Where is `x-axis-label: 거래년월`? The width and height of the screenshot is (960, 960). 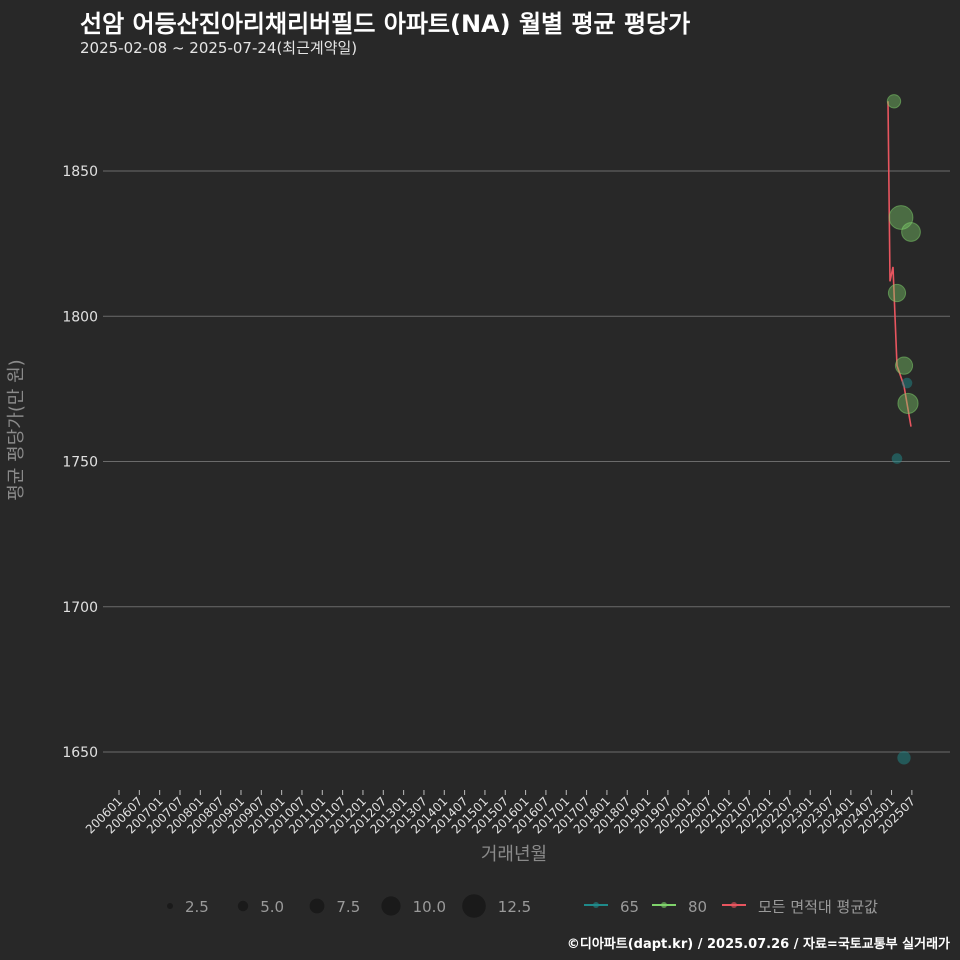 x-axis-label: 거래년월 is located at coordinates (514, 854).